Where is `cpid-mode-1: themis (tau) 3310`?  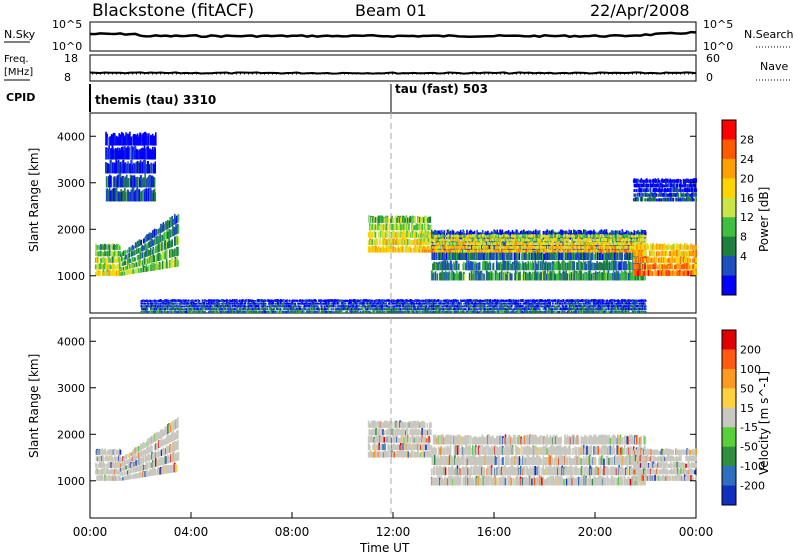
cpid-mode-1: themis (tau) 3310 is located at coordinates (155, 100).